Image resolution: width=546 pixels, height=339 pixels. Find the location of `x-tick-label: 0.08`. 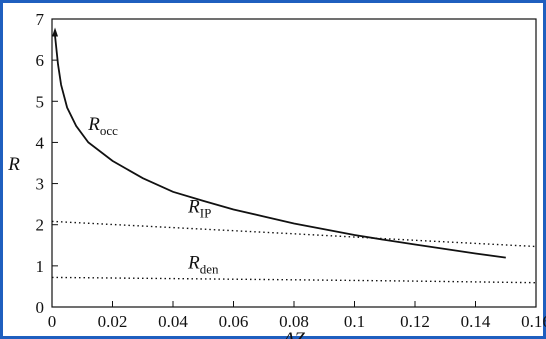

x-tick-label: 0.08 is located at coordinates (294, 321).